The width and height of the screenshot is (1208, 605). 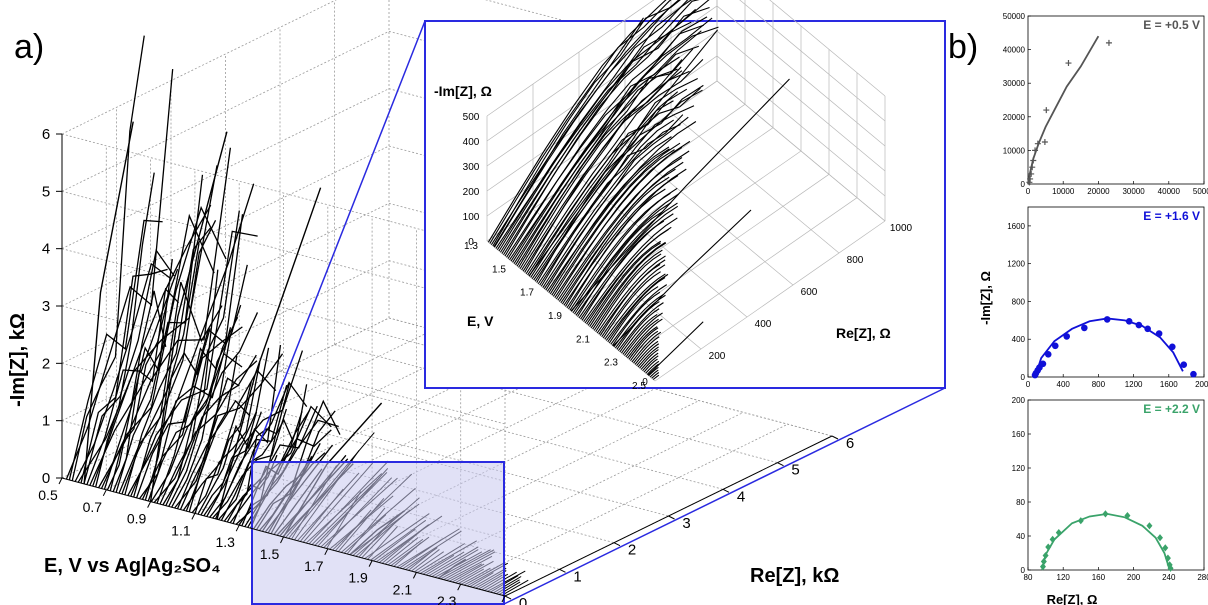 What do you see at coordinates (480, 321) in the screenshot?
I see `inset-y-axis-label: E, V` at bounding box center [480, 321].